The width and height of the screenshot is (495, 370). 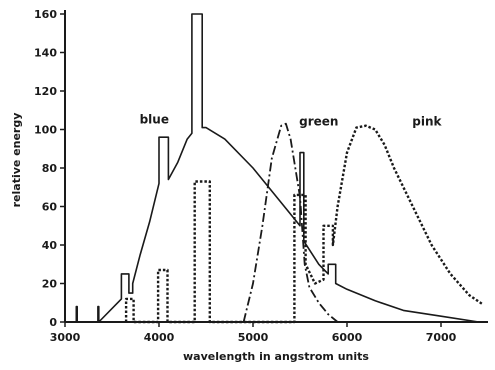 What do you see at coordinates (290, 222) in the screenshot?
I see `series-green-line` at bounding box center [290, 222].